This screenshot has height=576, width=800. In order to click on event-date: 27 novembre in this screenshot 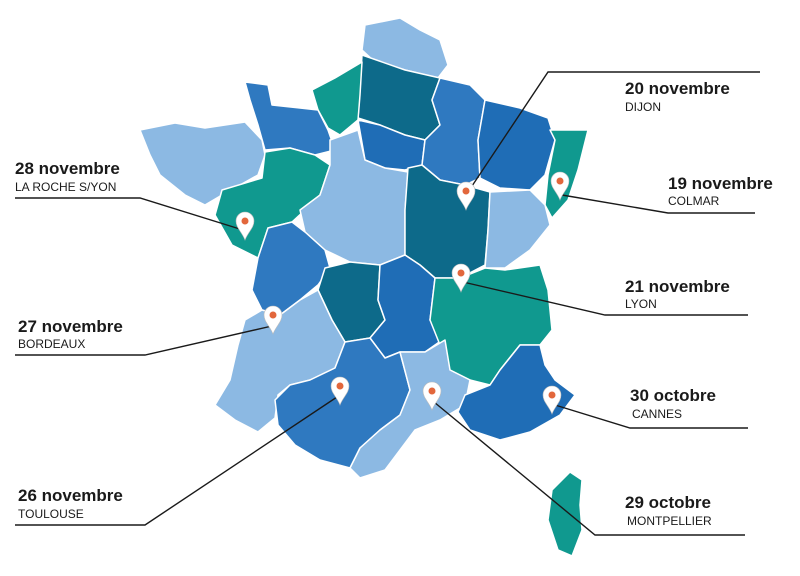, I will do `click(70, 326)`.